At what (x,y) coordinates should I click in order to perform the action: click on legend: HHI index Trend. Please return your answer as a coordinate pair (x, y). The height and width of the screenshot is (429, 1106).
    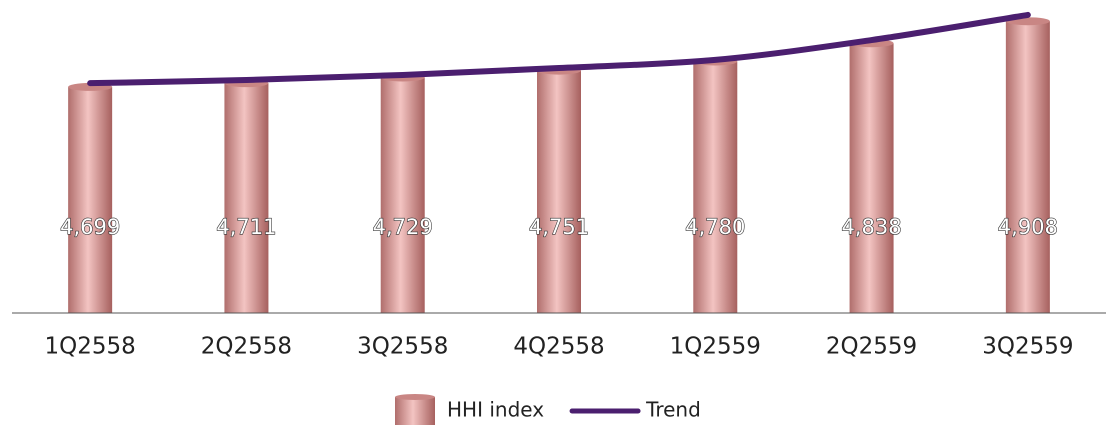
    Looking at the image, I should click on (548, 409).